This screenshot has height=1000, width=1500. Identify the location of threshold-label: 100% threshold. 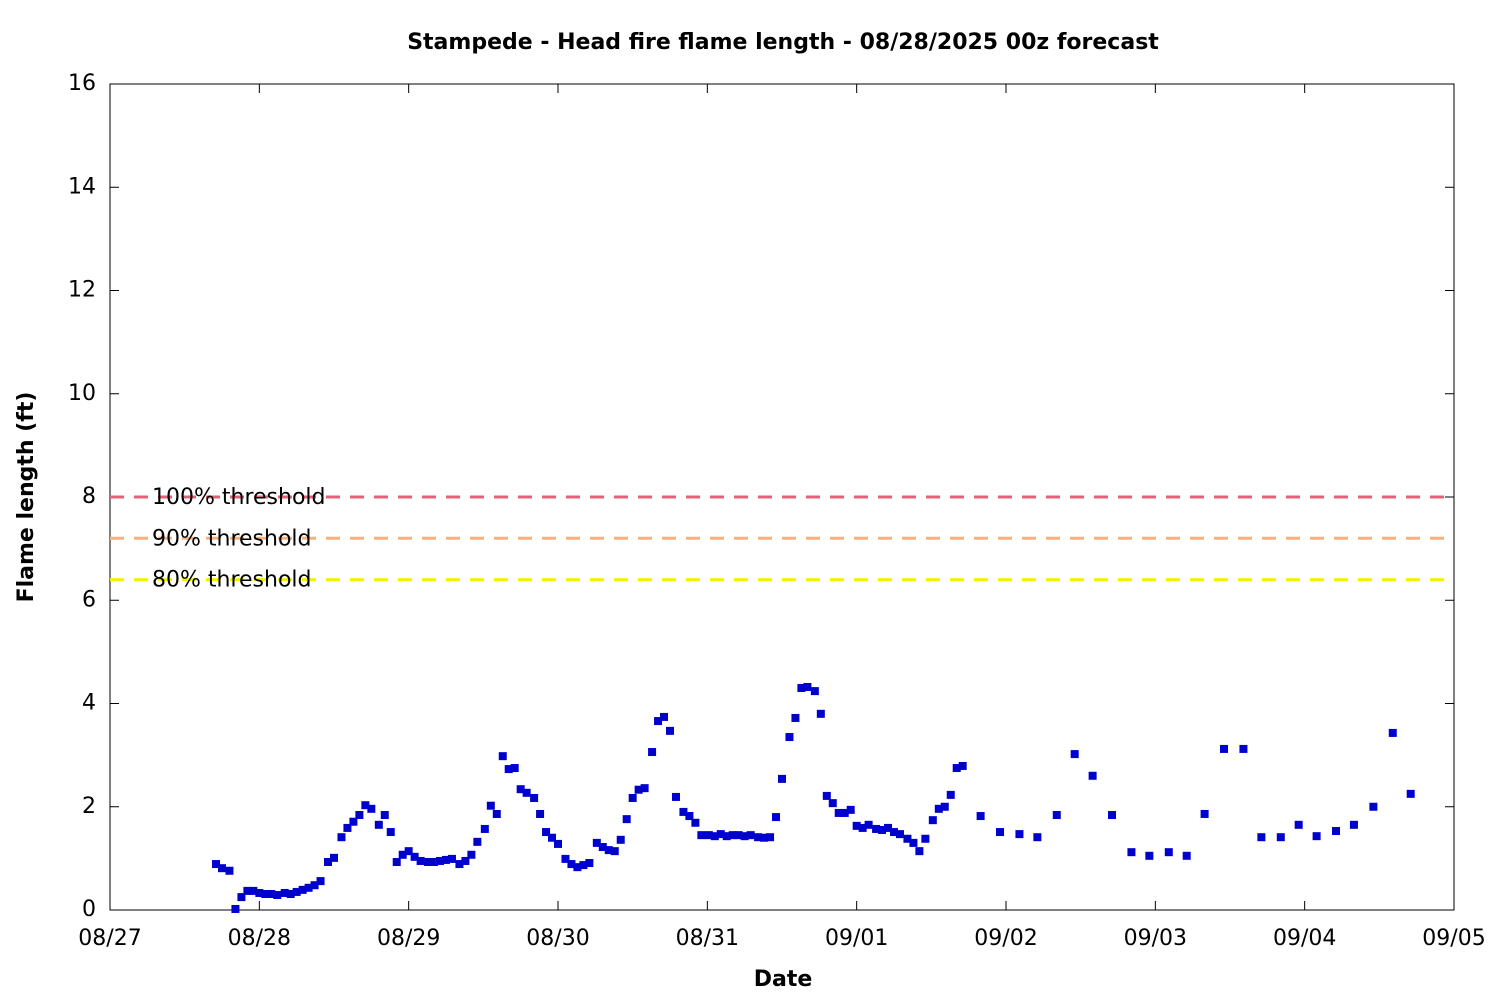
(239, 497).